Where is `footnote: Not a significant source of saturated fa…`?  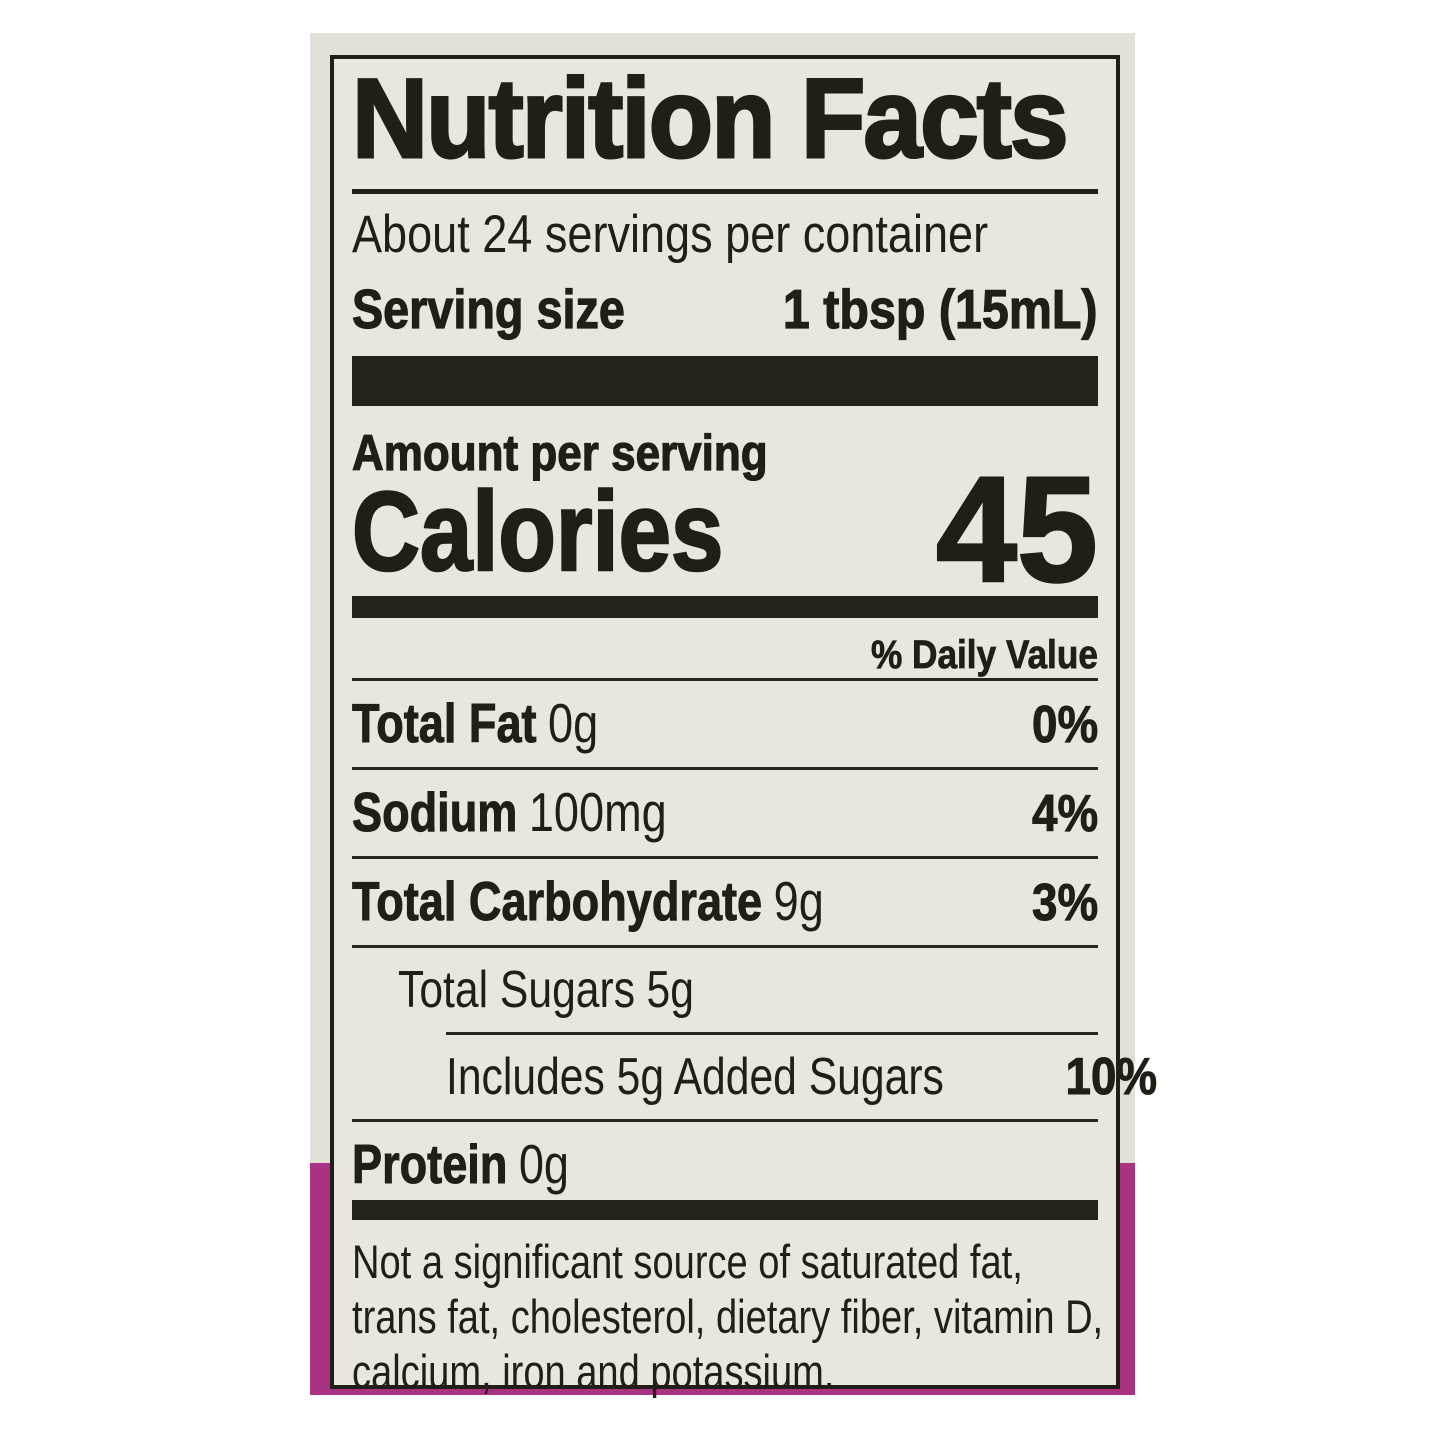 footnote: Not a significant source of saturated fa… is located at coordinates (727, 1316).